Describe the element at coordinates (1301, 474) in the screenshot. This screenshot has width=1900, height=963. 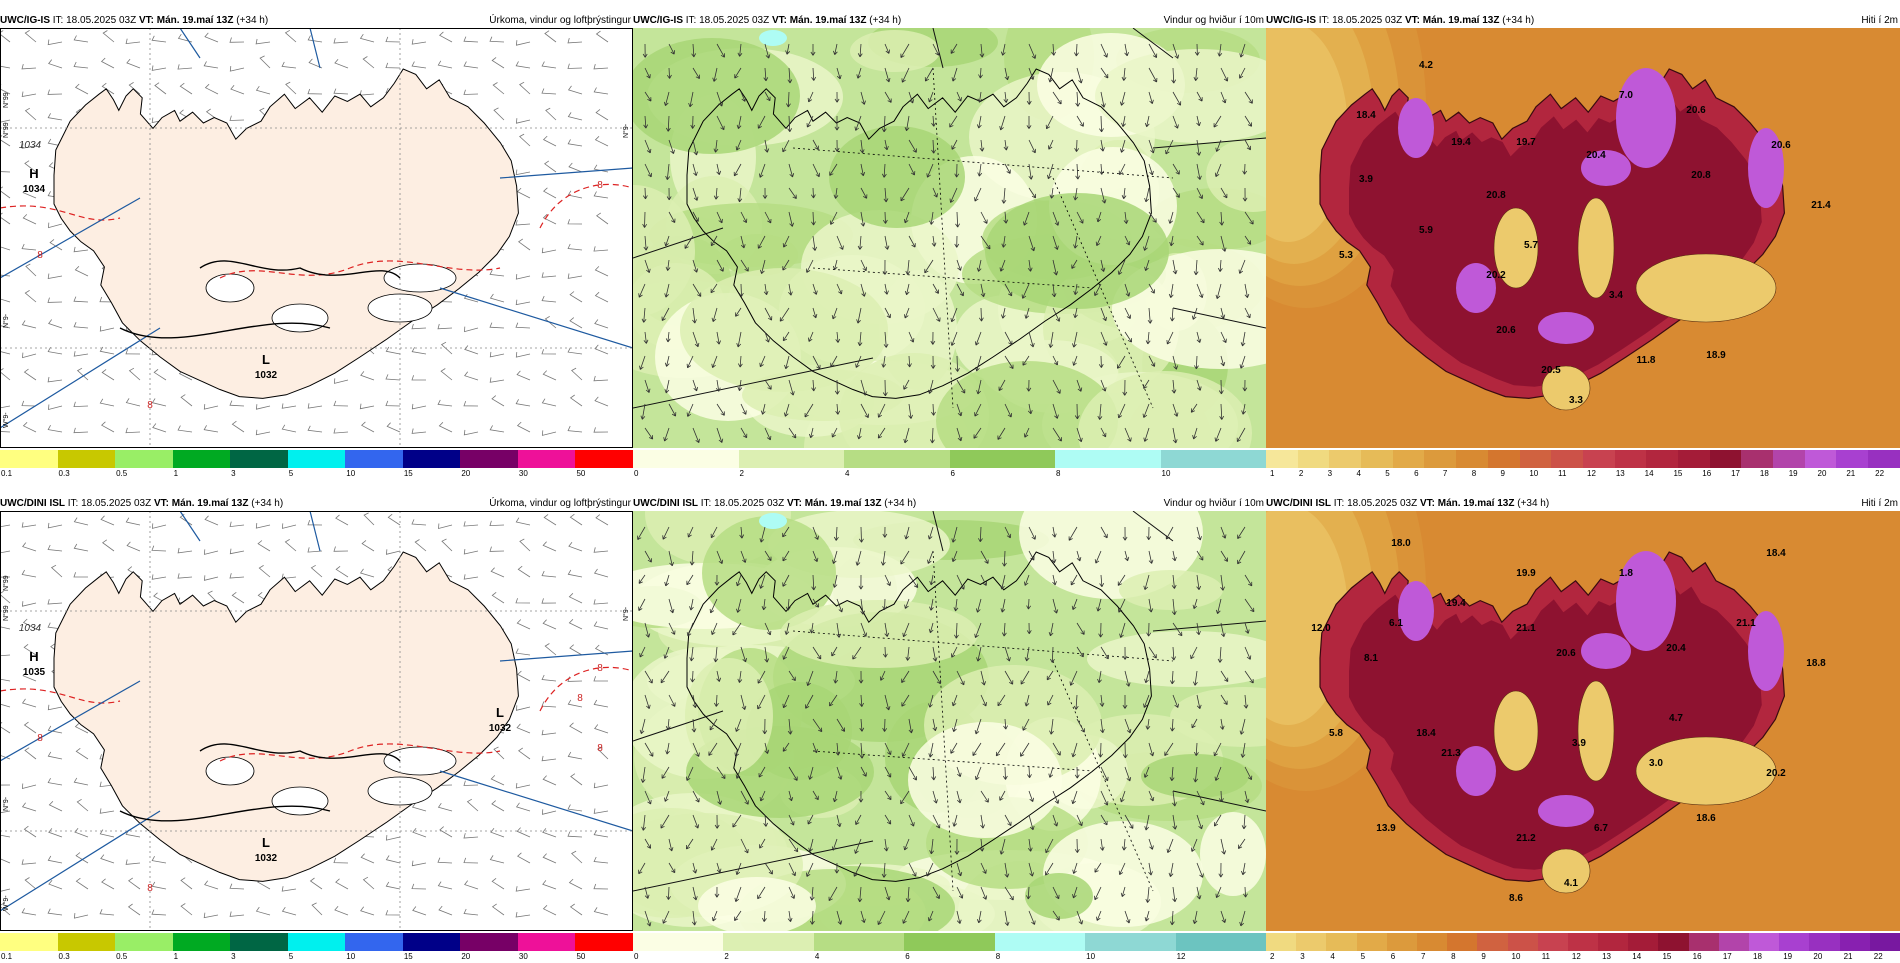
I see `color-scale-tick: 2` at that location.